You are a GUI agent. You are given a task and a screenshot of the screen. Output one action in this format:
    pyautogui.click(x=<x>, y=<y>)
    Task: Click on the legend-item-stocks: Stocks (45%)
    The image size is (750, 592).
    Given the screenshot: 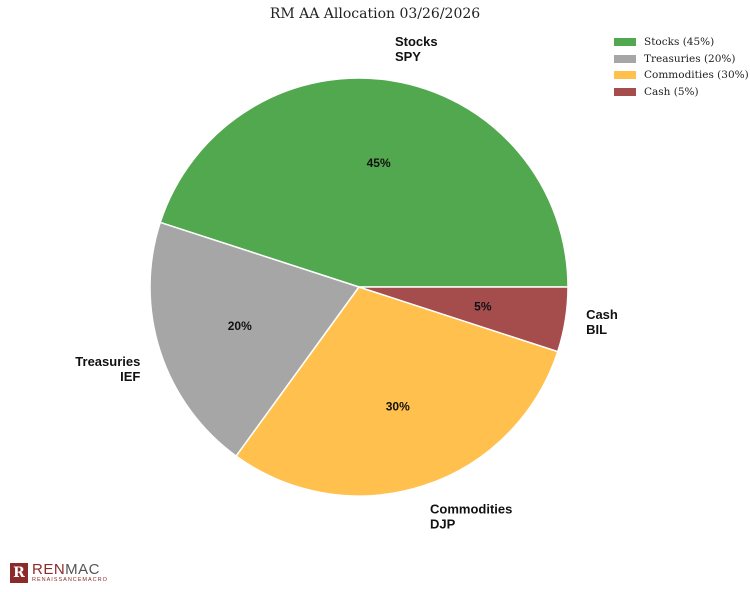 What is the action you would take?
    pyautogui.click(x=681, y=42)
    